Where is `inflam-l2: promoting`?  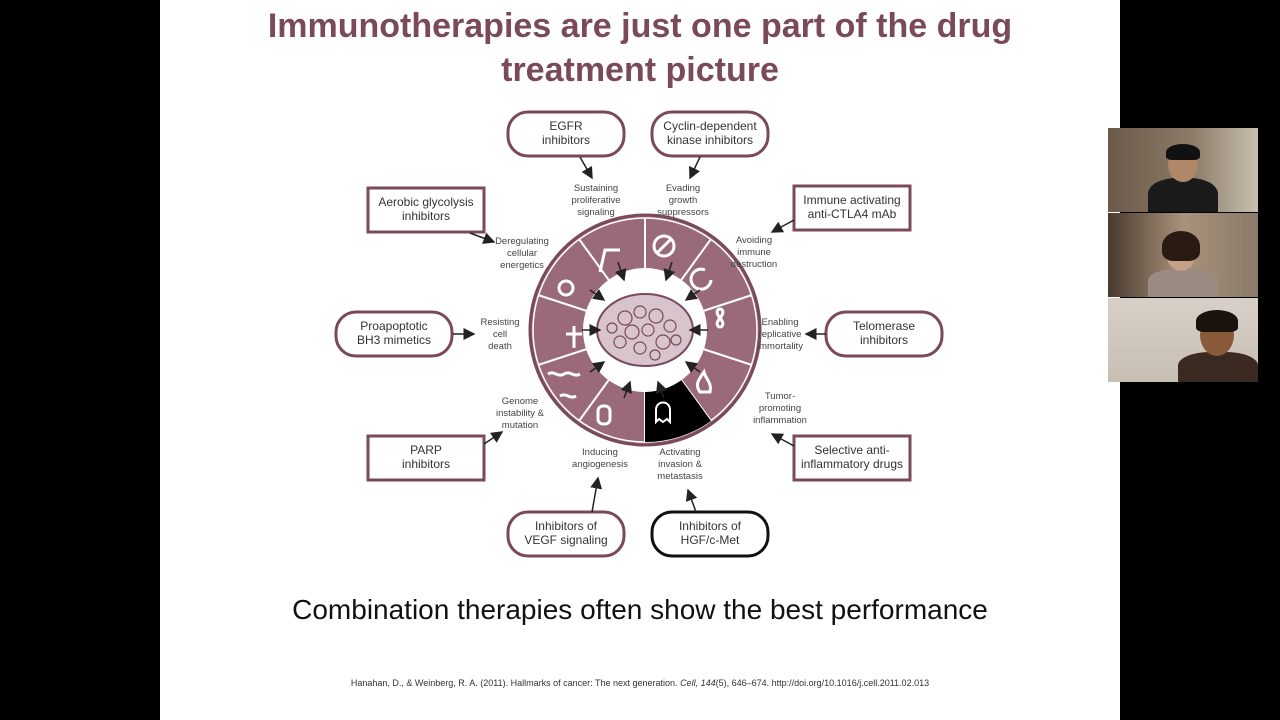 inflam-l2: promoting is located at coordinates (780, 408).